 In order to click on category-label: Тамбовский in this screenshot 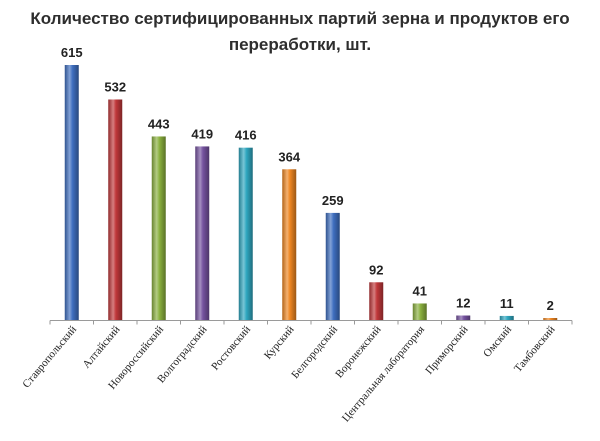, I will do `click(535, 349)`.